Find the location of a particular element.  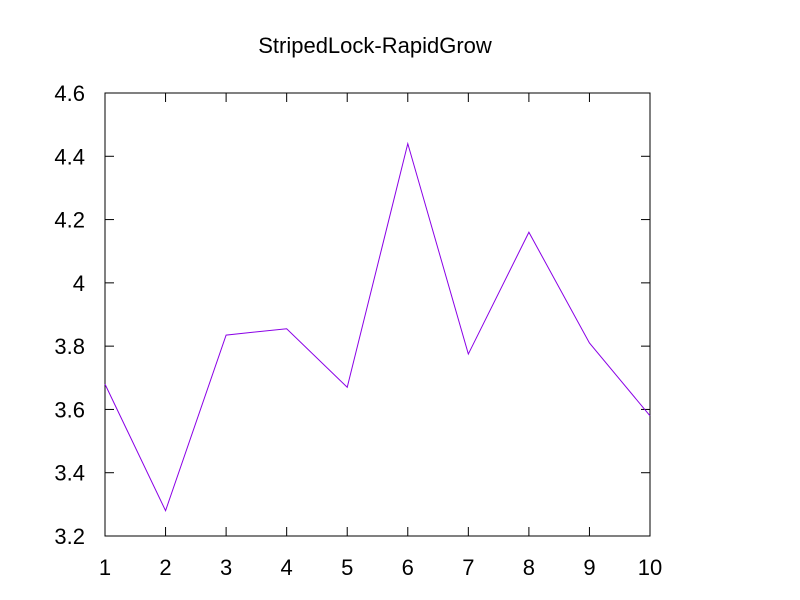

y-tick-label: 3.4 is located at coordinates (69, 473).